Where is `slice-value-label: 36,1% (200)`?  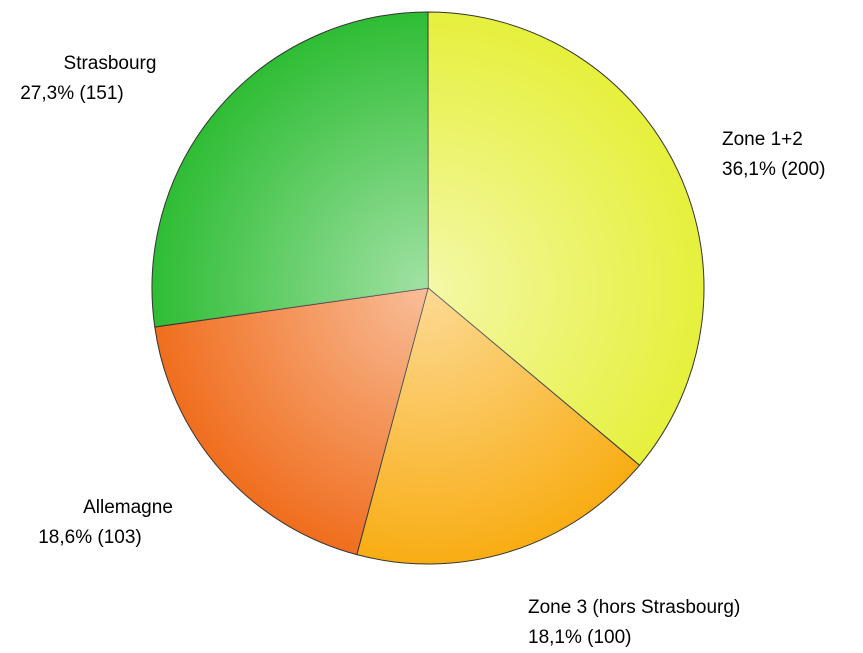
slice-value-label: 36,1% (200) is located at coordinates (774, 169).